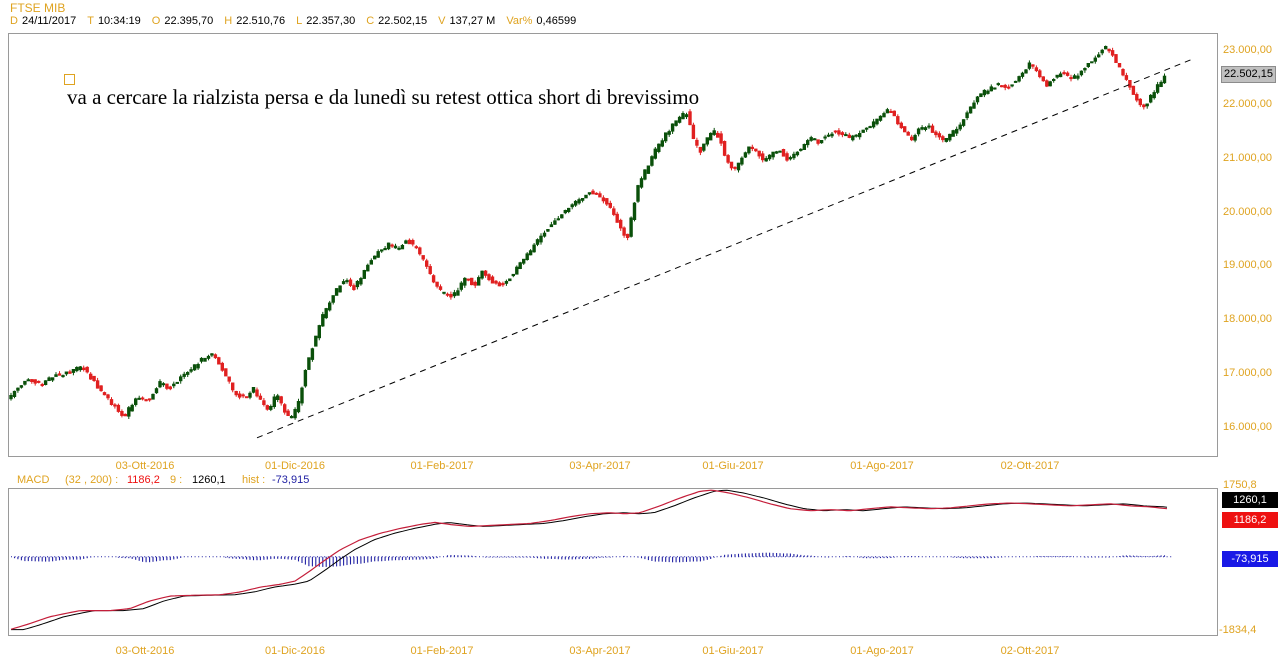  What do you see at coordinates (1240, 485) in the screenshot?
I see `macd-axis-max: 1750,8` at bounding box center [1240, 485].